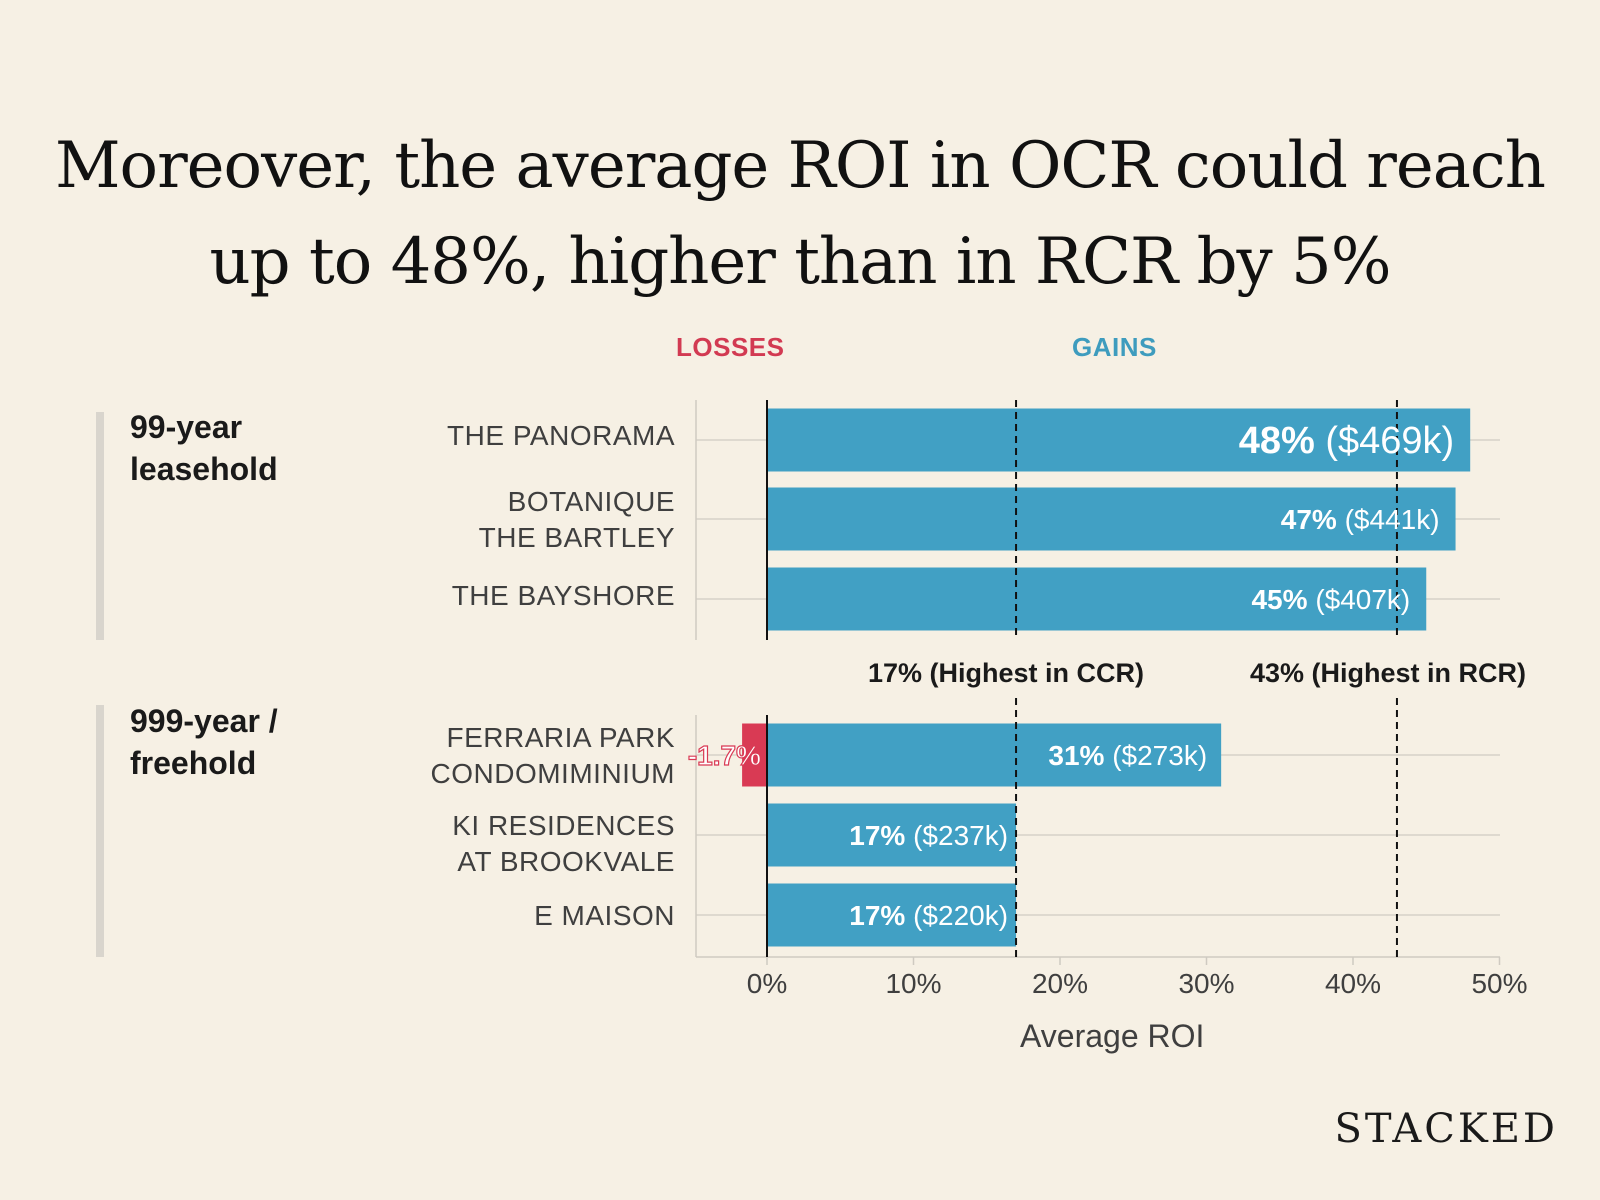  Describe the element at coordinates (1388, 673) in the screenshot. I see `ref-label-rcr: 43% (Highest in RCR)` at that location.